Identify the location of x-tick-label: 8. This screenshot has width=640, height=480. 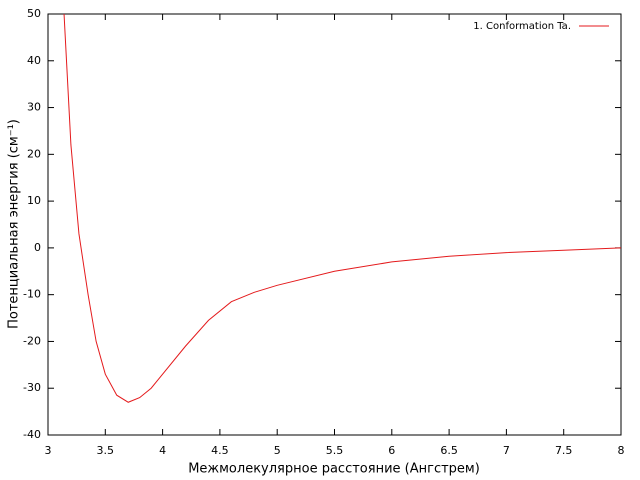
(621, 450).